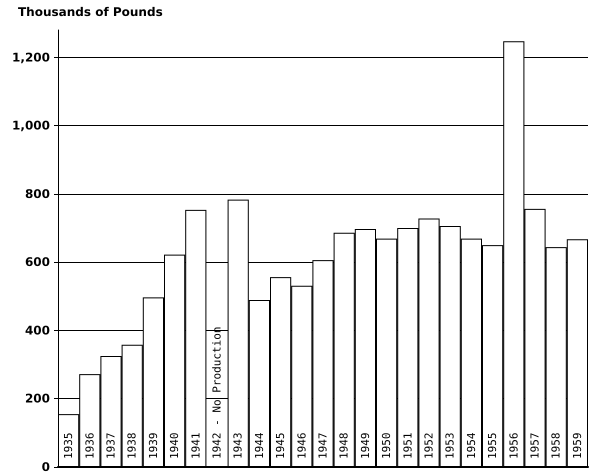 This screenshot has width=594, height=475. Describe the element at coordinates (37, 399) in the screenshot. I see `y-tick-label: 200` at that location.